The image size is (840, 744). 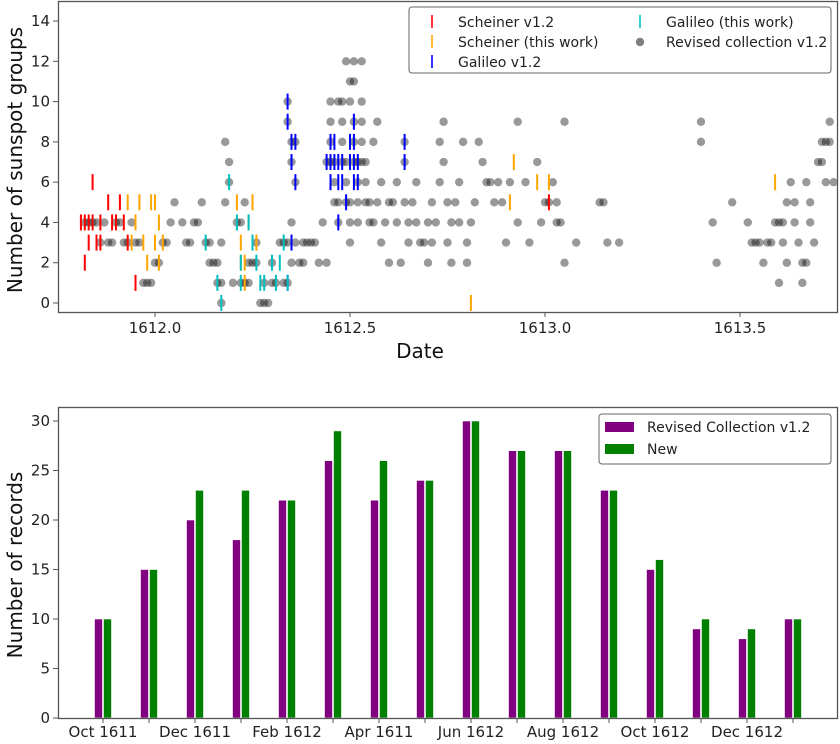 What do you see at coordinates (492, 23) in the screenshot?
I see `legend-item-scheiner-v1-2: Scheiner v1.2` at bounding box center [492, 23].